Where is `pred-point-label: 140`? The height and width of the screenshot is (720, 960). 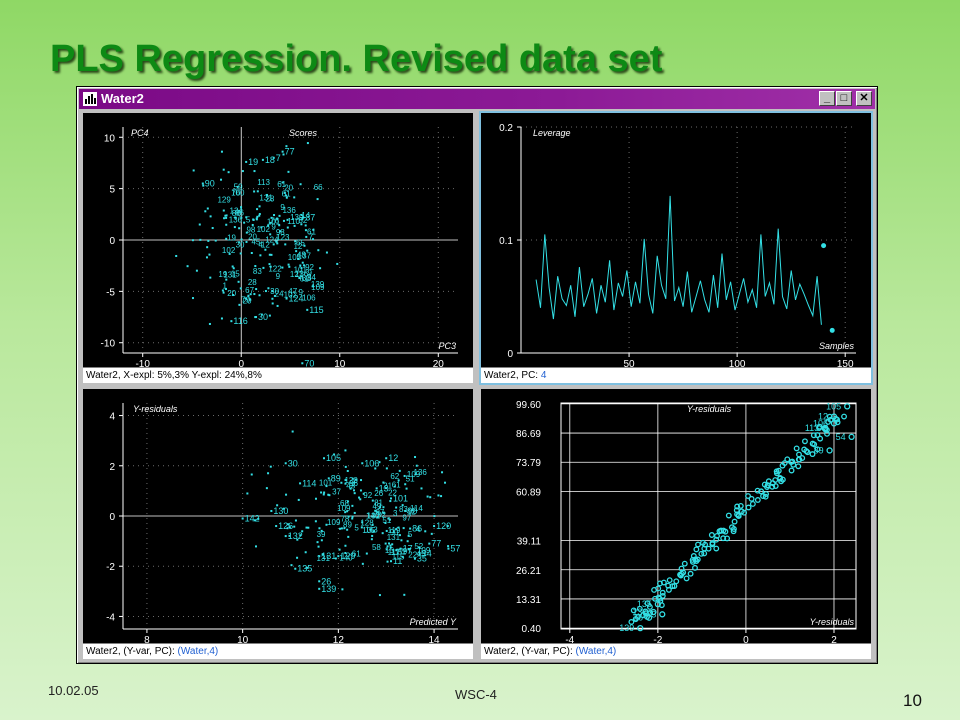
pred-point-label: 140 is located at coordinates (373, 516).